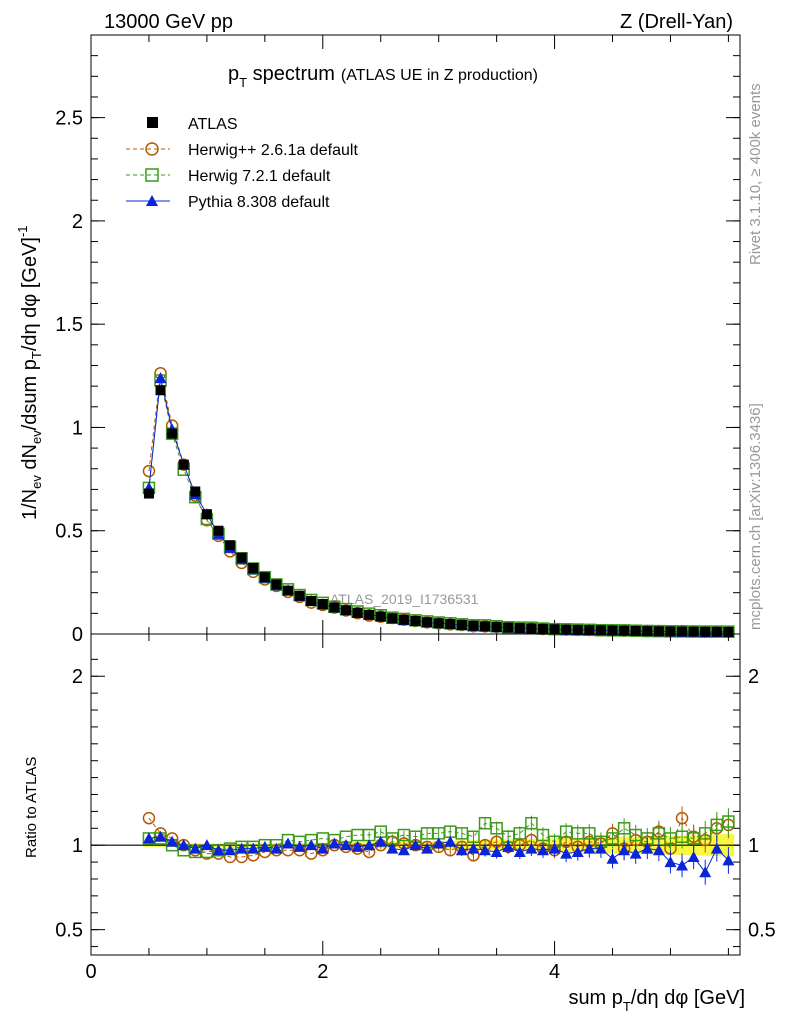  What do you see at coordinates (259, 202) in the screenshot?
I see `legend-label-pythia: Pythia 8.308 default` at bounding box center [259, 202].